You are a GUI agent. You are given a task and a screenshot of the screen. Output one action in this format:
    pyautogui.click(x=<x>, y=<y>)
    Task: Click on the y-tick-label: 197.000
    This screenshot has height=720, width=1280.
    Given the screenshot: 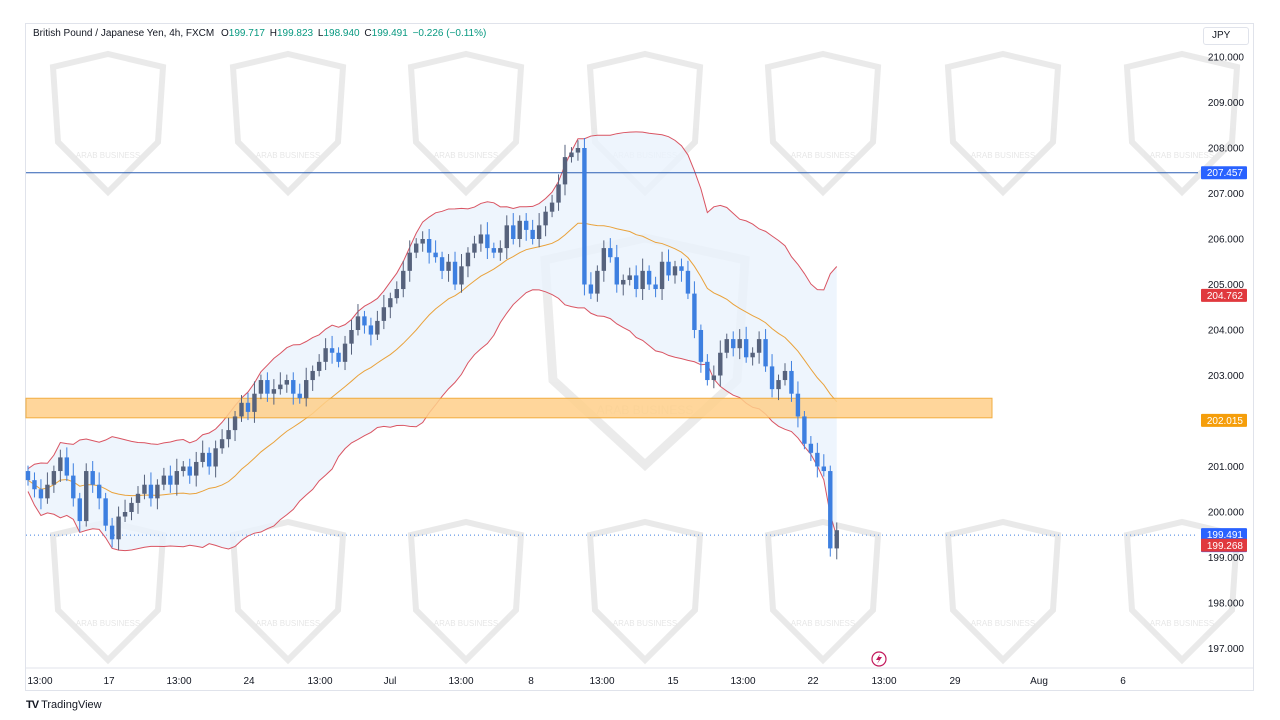 What is the action you would take?
    pyautogui.click(x=1226, y=649)
    